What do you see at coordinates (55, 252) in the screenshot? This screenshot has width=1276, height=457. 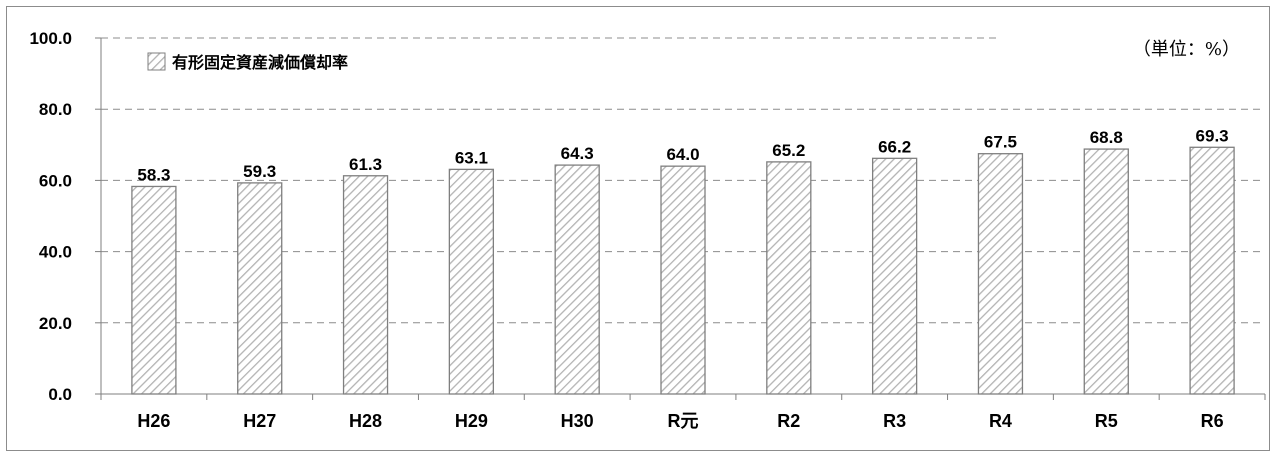 I see `y-tick-label: 40.0` at bounding box center [55, 252].